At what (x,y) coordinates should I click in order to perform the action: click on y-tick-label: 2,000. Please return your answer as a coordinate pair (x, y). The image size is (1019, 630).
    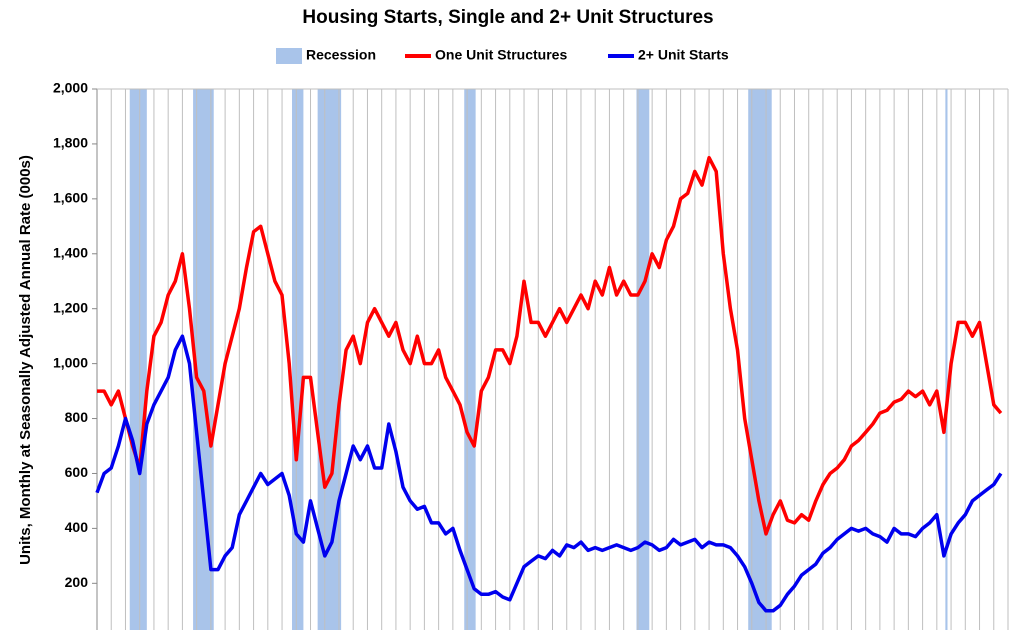
    Looking at the image, I should click on (70, 88).